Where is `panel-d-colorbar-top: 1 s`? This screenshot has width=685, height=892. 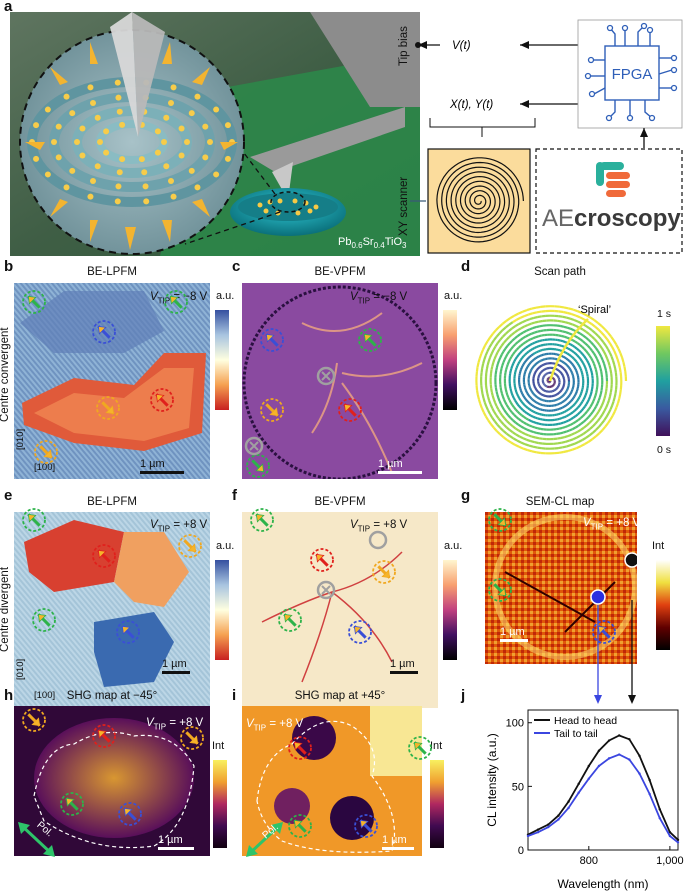
panel-d-colorbar-top: 1 s is located at coordinates (664, 314).